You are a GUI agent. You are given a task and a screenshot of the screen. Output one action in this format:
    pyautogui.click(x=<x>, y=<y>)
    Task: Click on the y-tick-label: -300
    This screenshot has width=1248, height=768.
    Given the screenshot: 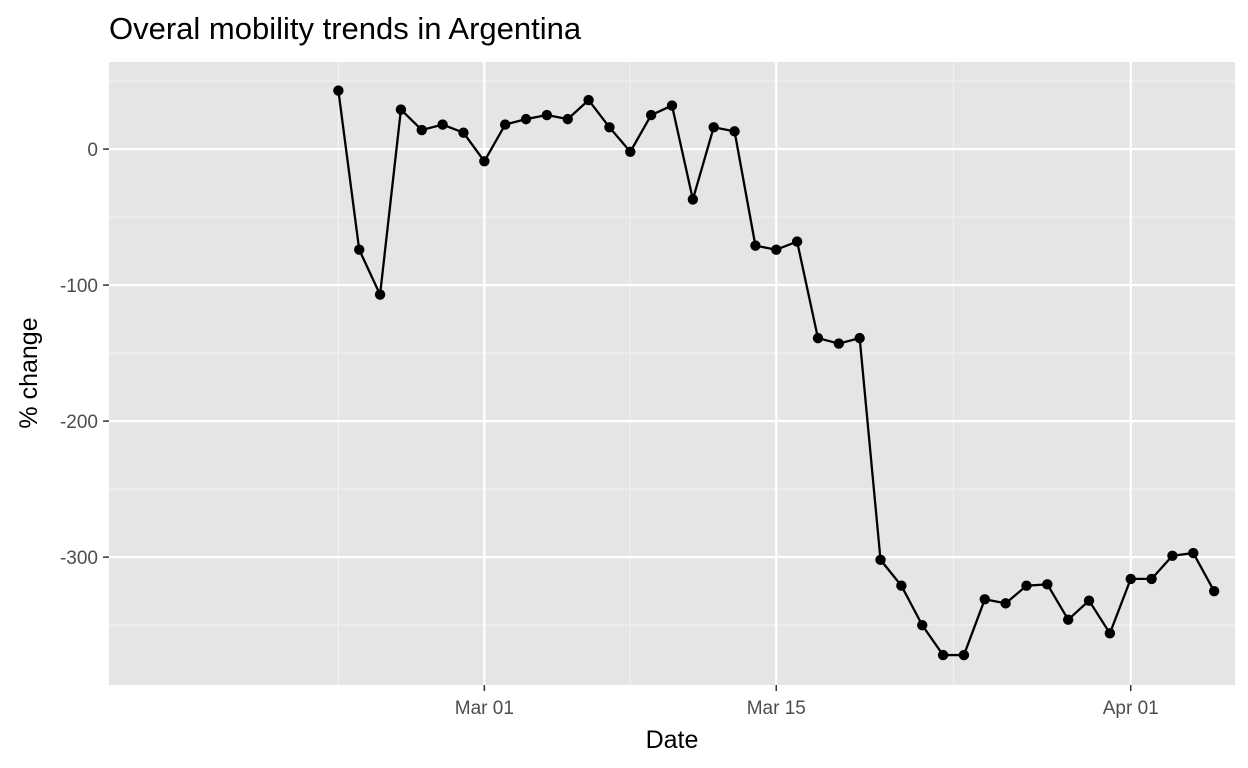 What is the action you would take?
    pyautogui.click(x=79, y=558)
    